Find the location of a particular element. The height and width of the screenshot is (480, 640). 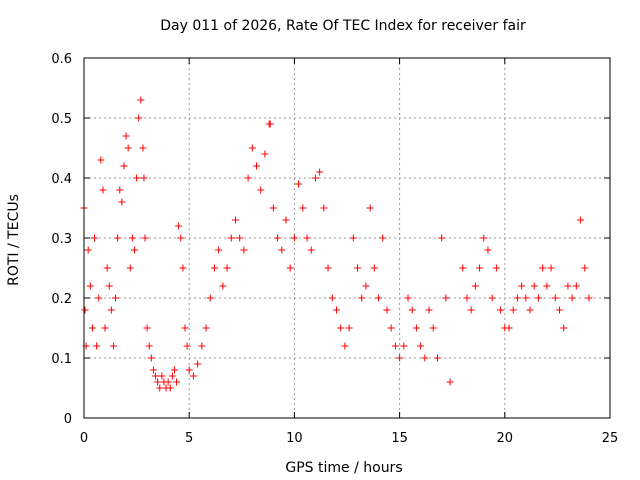

y-tick-label: 0.6 is located at coordinates (61, 59).